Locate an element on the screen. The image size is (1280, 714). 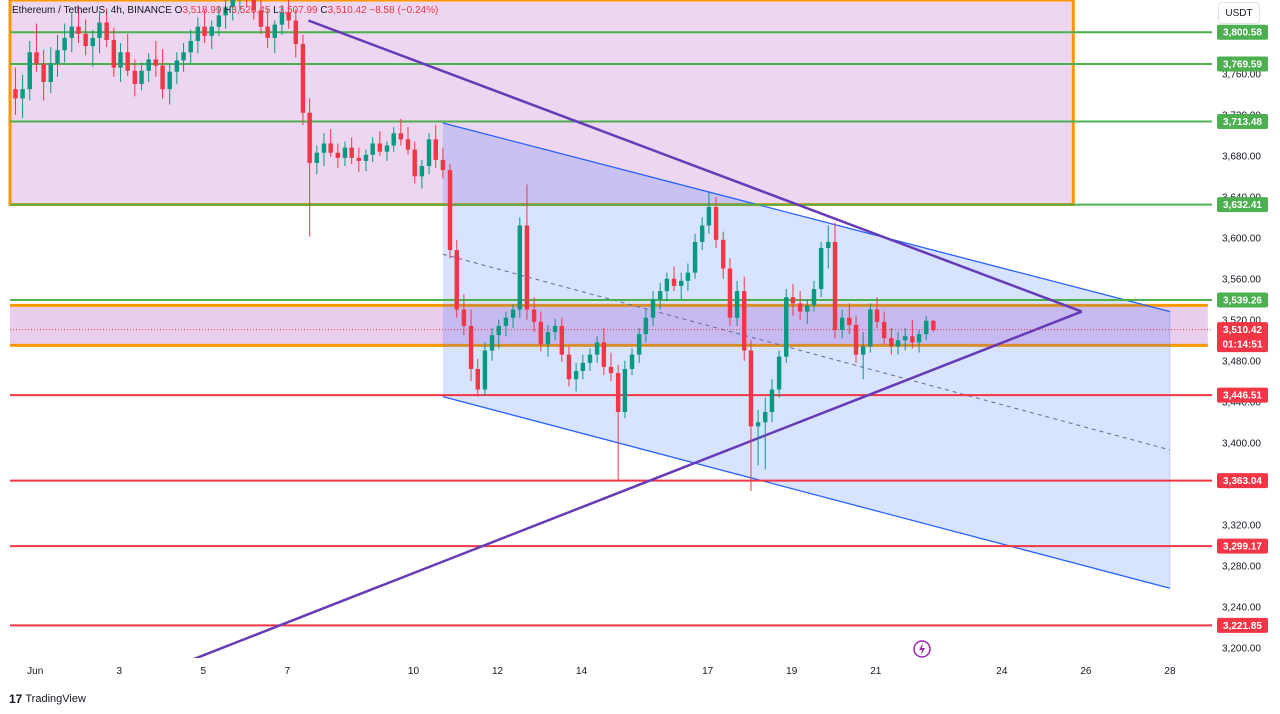
y-tick-label: 3,760.00 is located at coordinates (1241, 74).